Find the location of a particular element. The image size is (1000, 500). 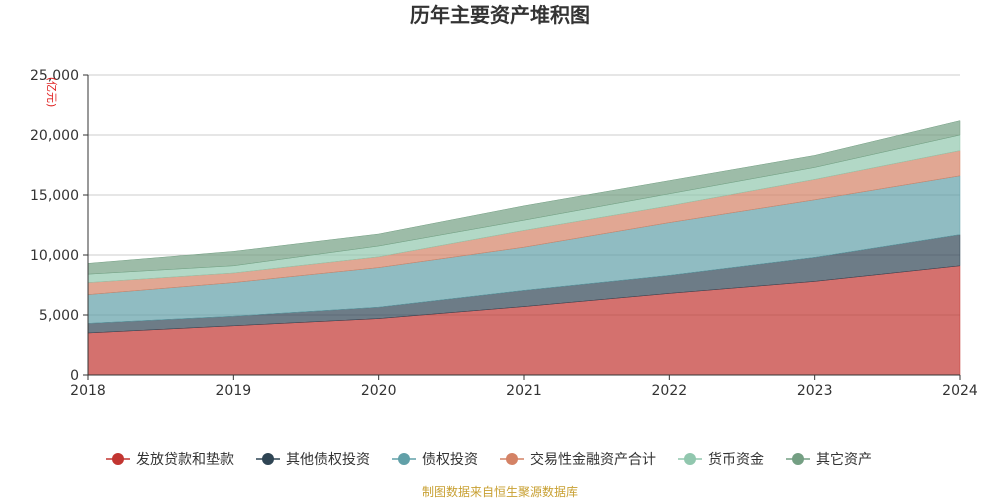

x-tick-label-4: 2022 is located at coordinates (670, 391).